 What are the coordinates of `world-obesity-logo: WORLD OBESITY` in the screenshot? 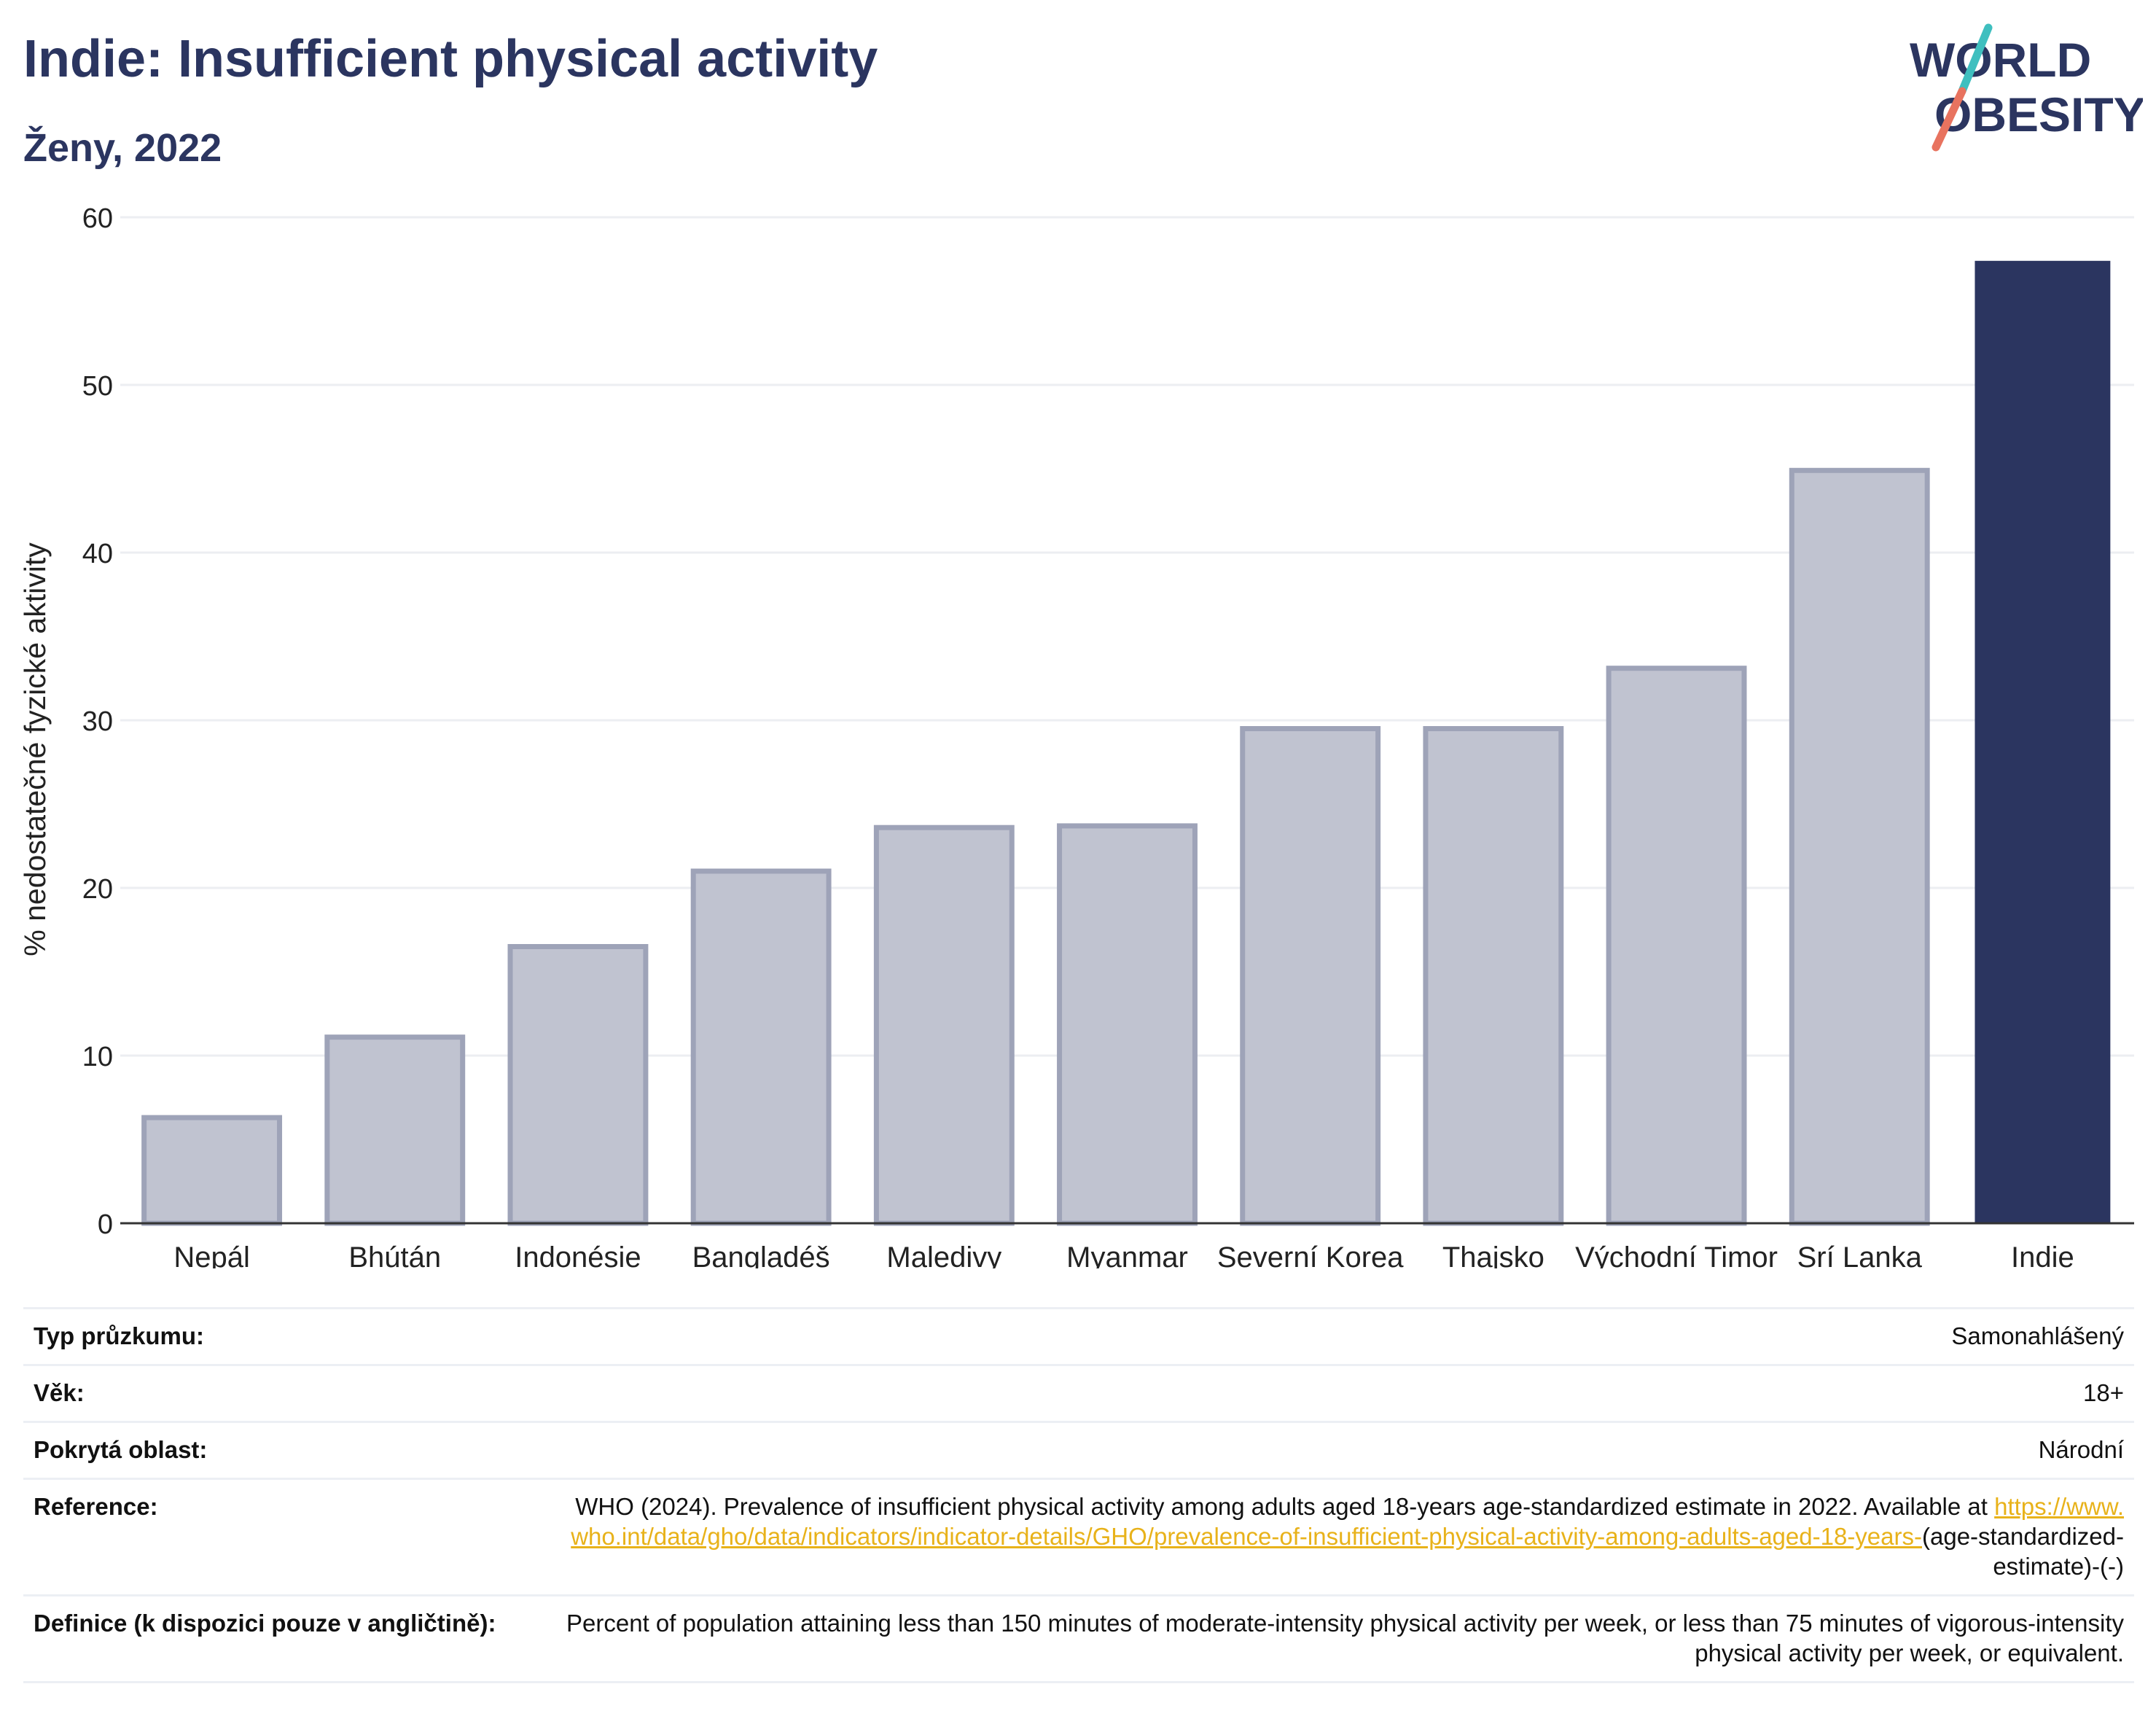 It's located at (2027, 87).